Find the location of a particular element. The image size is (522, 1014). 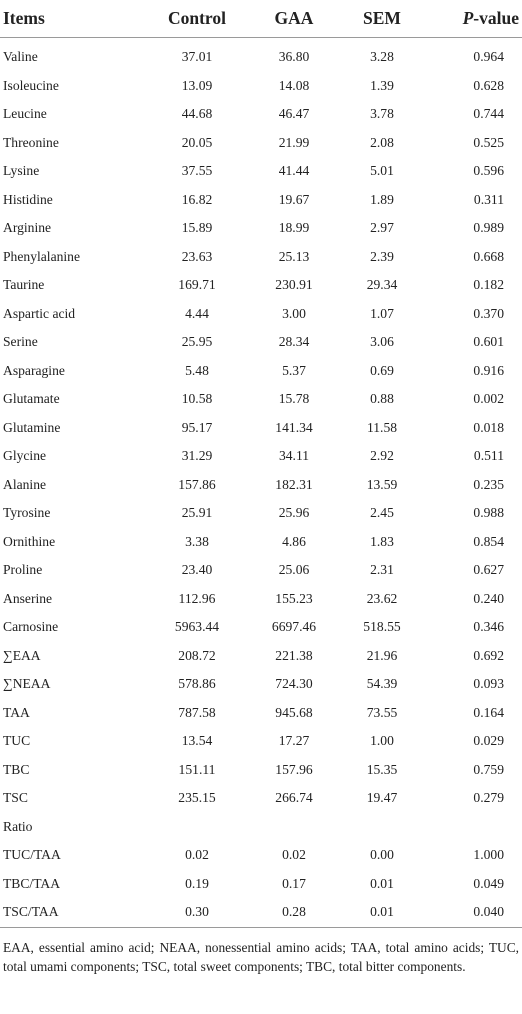

cell-sem: 3.28 is located at coordinates (382, 57).